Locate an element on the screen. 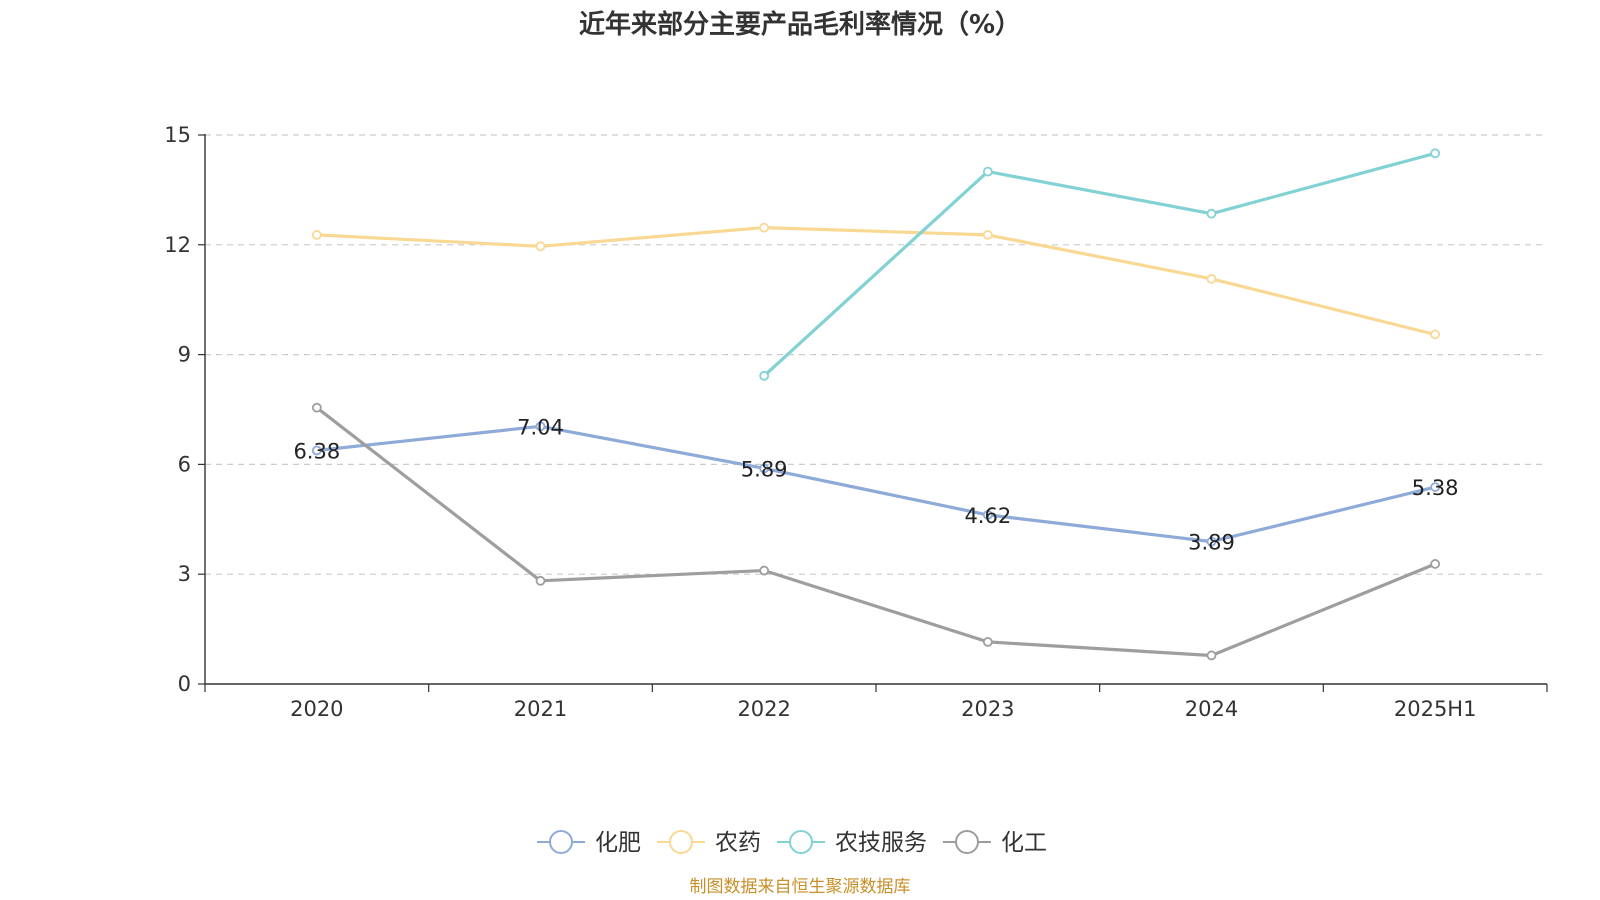  data-label: 5.89 is located at coordinates (764, 469).